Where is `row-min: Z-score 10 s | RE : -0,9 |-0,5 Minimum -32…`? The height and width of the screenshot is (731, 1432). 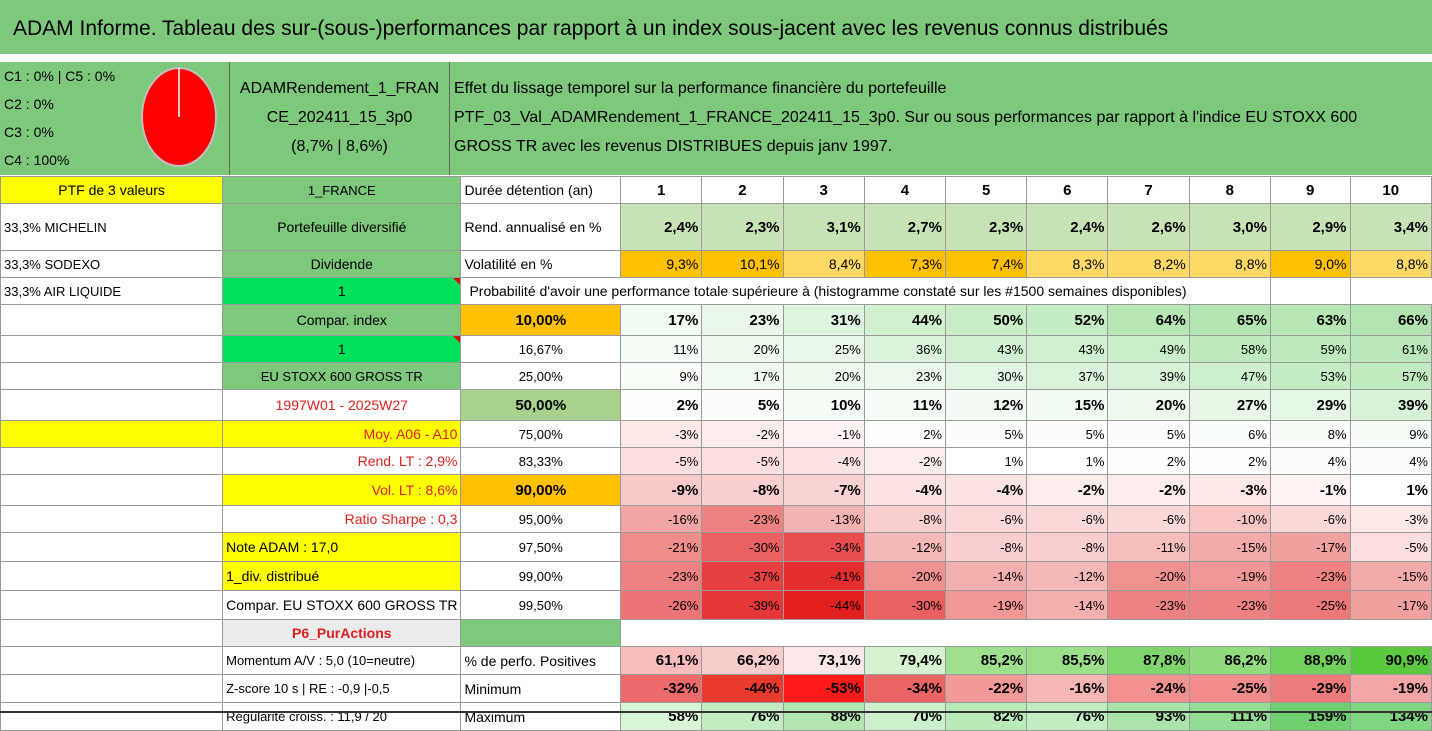
row-min: Z-score 10 s | RE : -0,9 |-0,5 Minimum -32… is located at coordinates (716, 688).